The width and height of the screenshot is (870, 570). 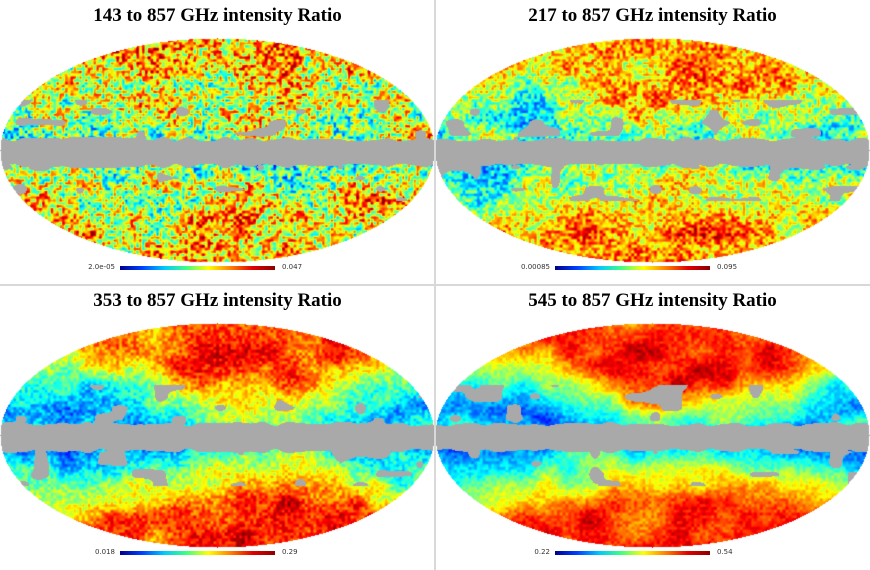 What do you see at coordinates (217, 15) in the screenshot?
I see `panel-title: 143 to 857 GHz intensity Ratio` at bounding box center [217, 15].